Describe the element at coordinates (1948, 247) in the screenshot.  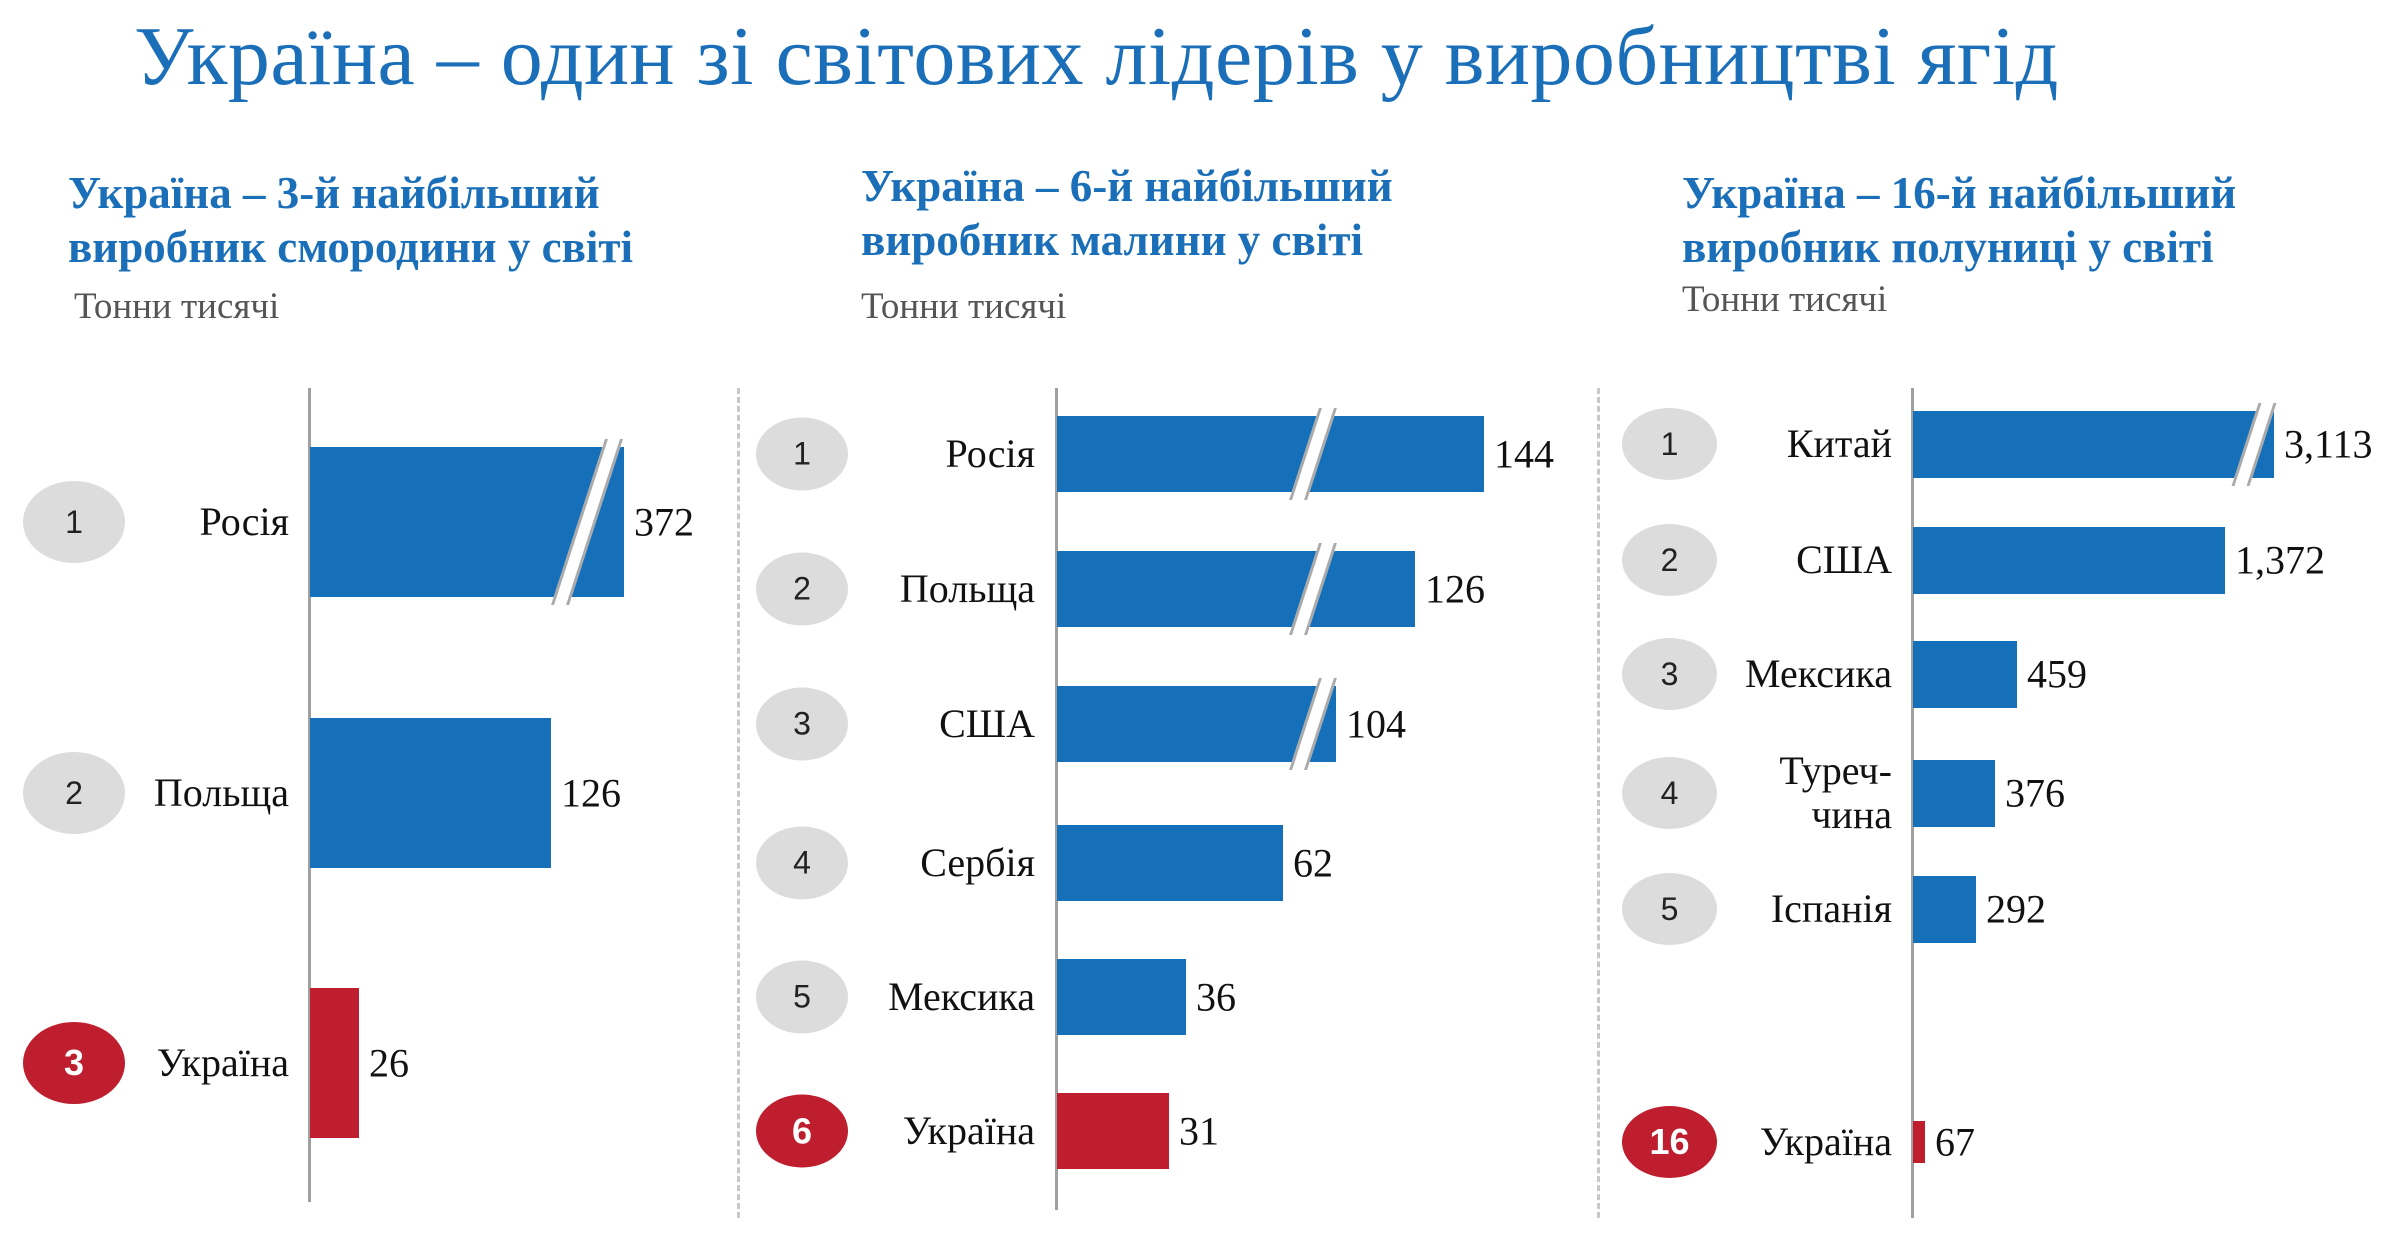
I see `title-line: виробник полуниці у світі` at that location.